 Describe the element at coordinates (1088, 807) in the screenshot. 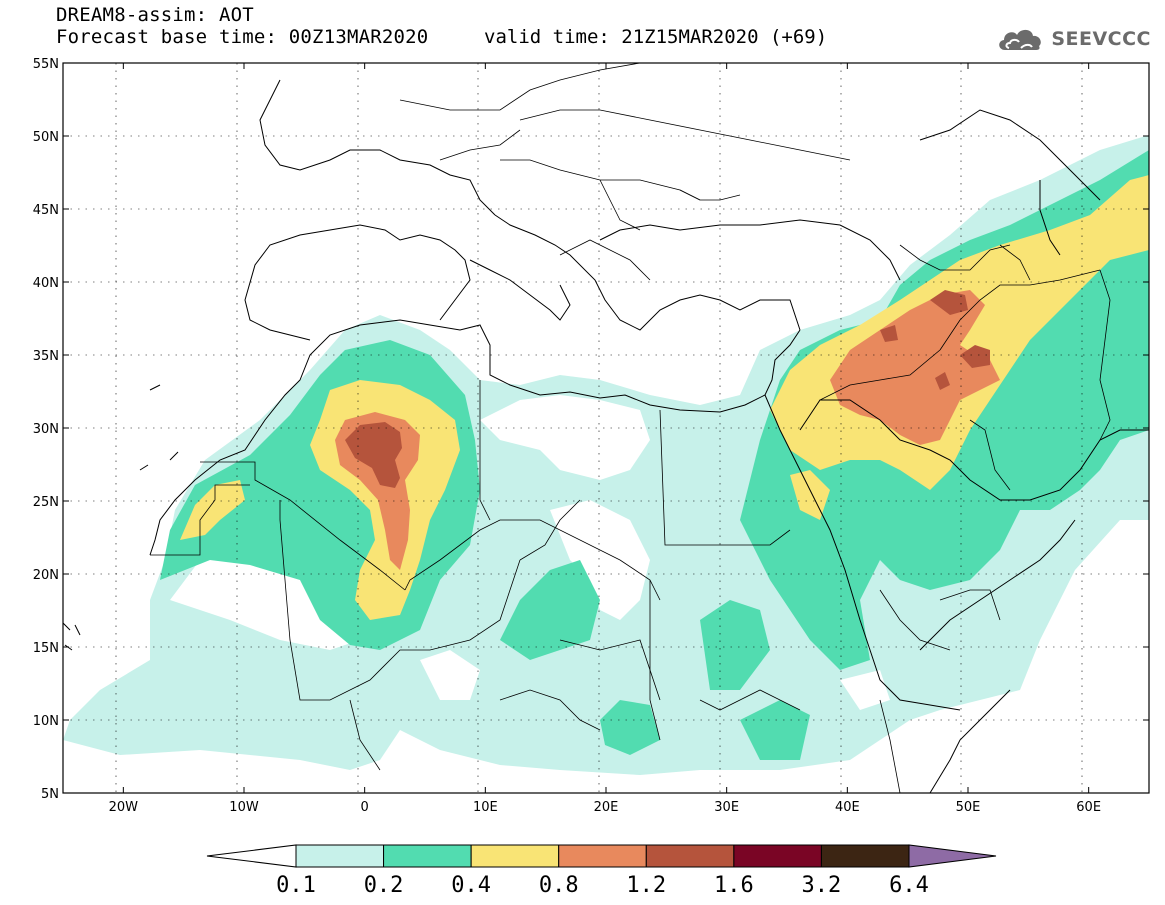

I see `x-tick-label: 60E` at that location.